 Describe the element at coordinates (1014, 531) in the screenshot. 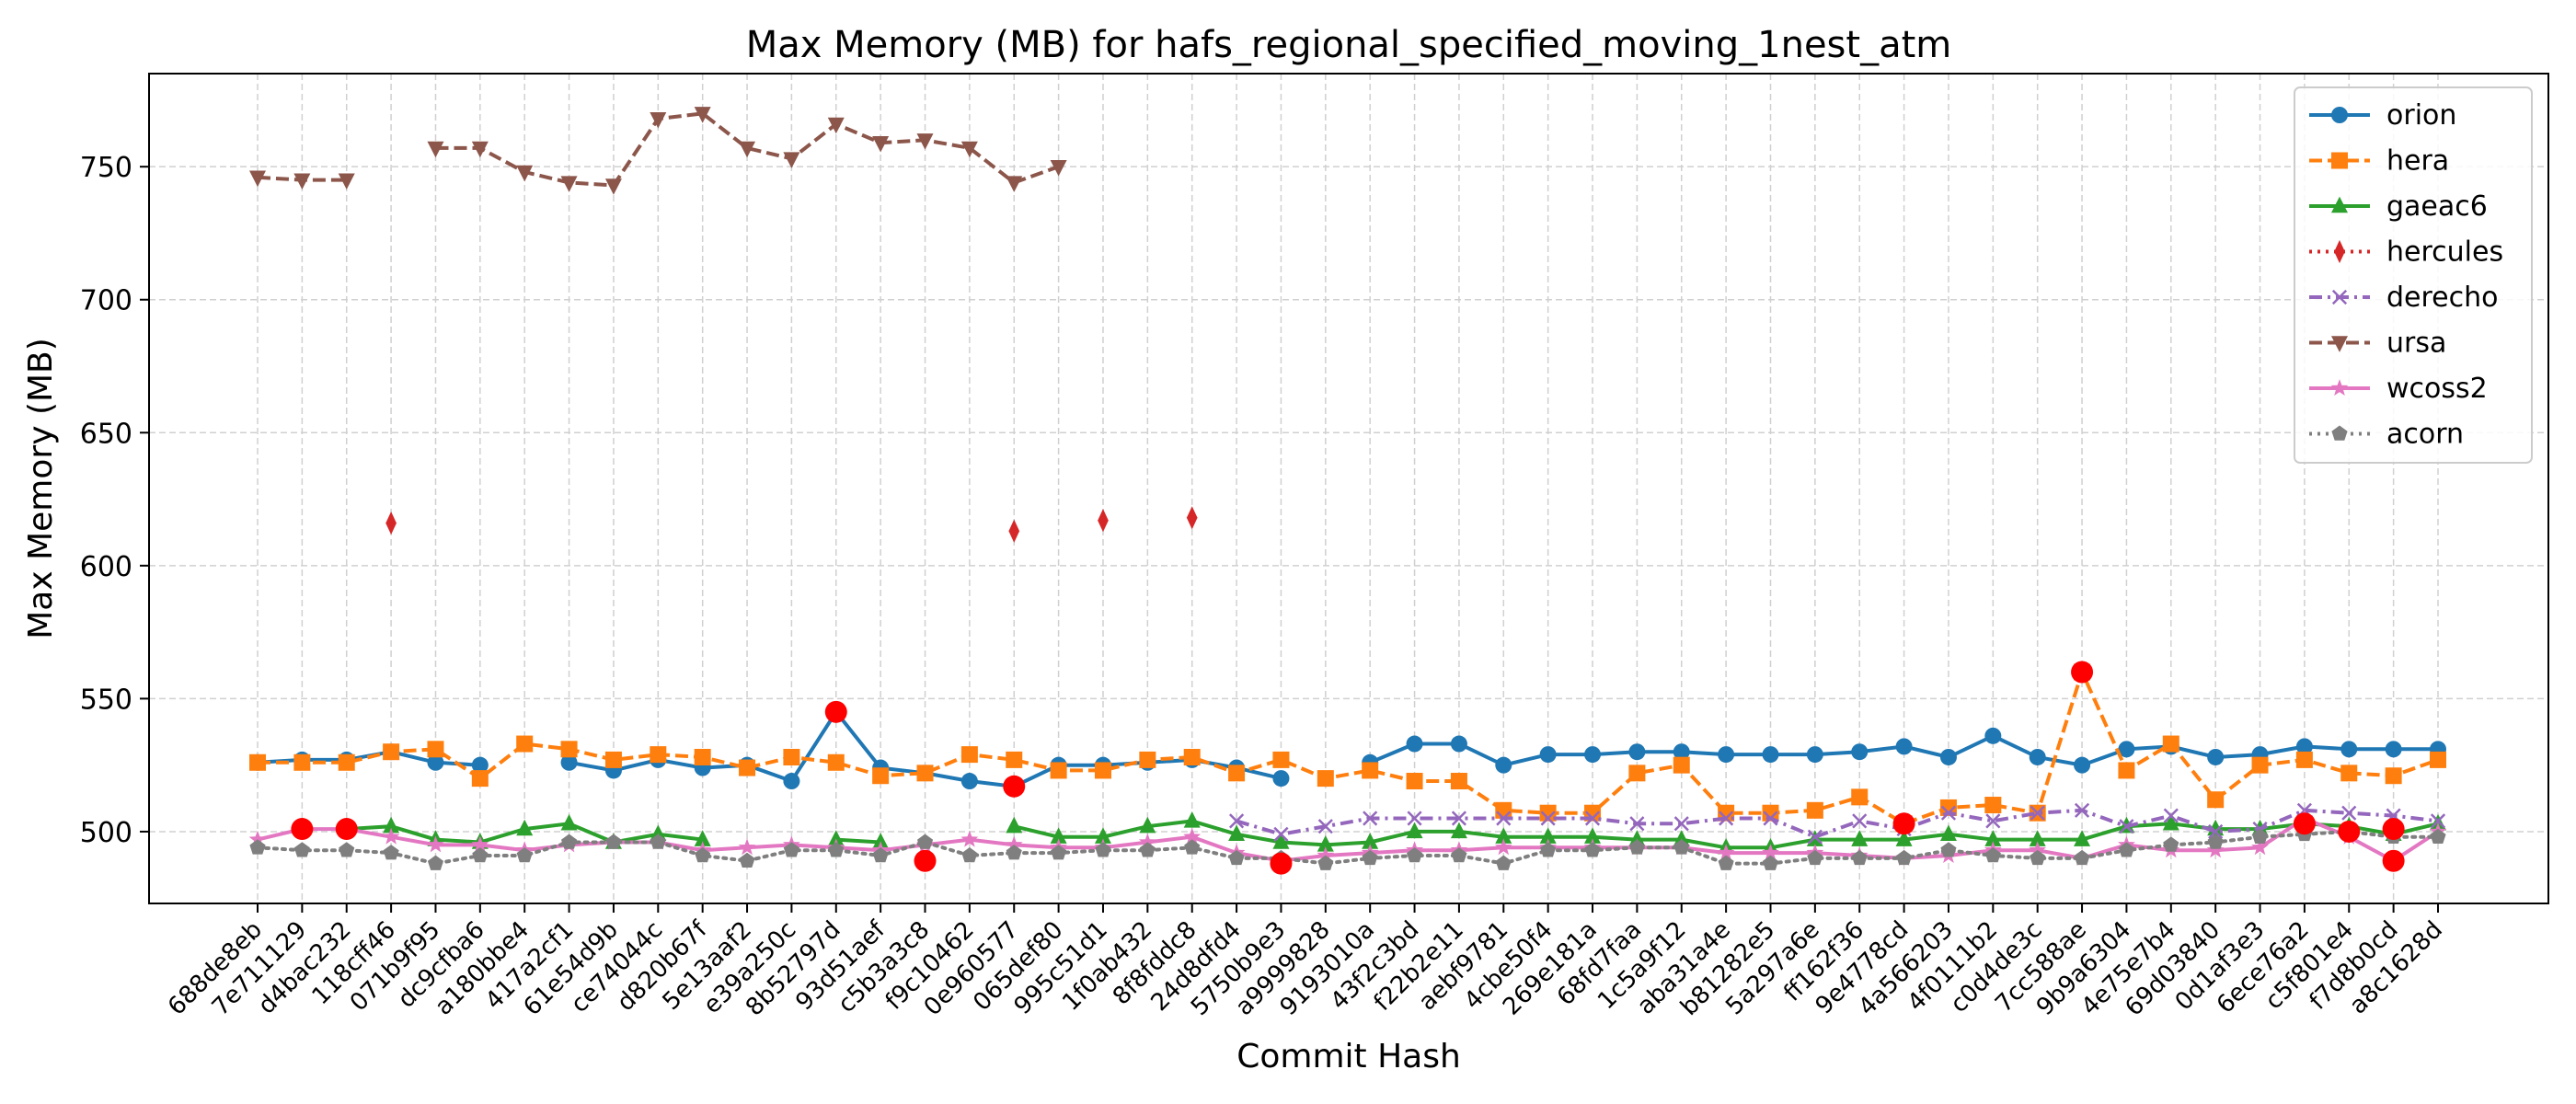

I see `hercules-point` at that location.